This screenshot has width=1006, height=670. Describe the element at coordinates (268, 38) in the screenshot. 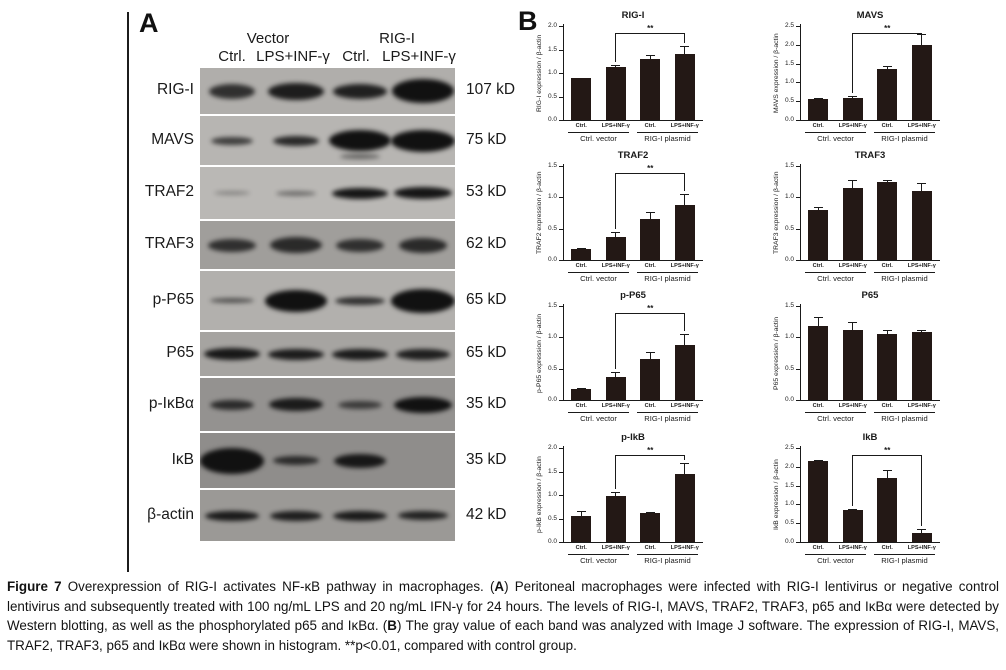

I see `group-header-vector: Vector` at that location.